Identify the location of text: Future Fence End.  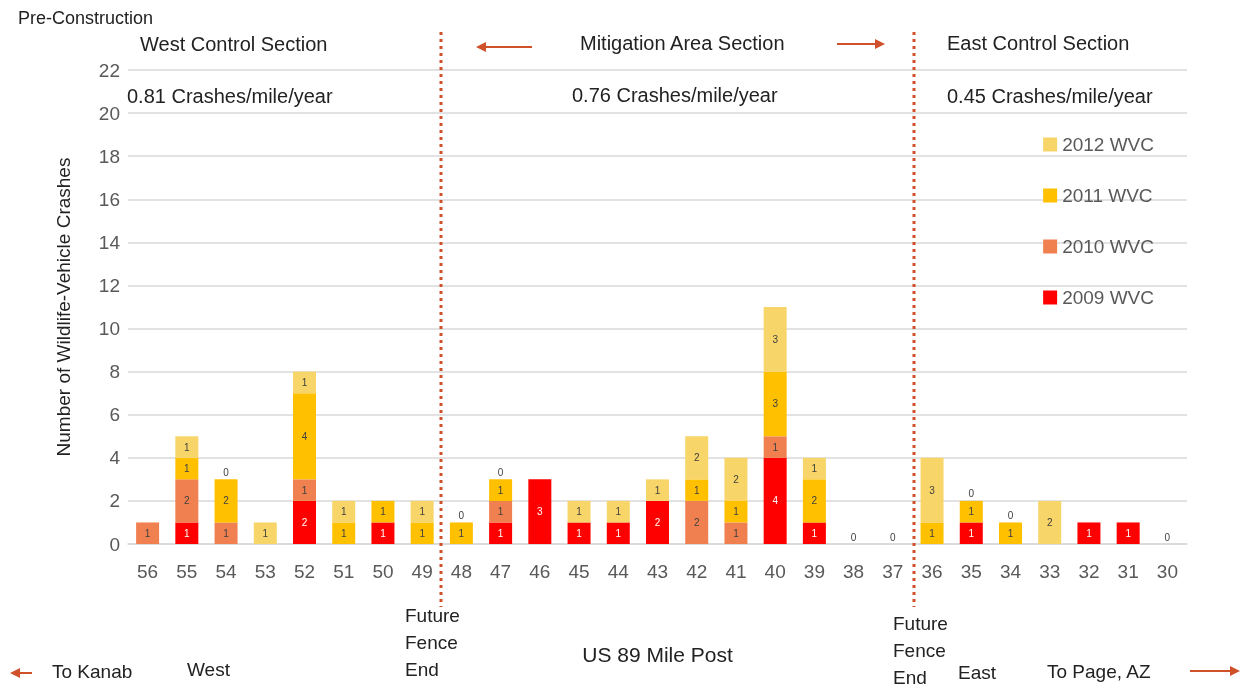
(435, 642).